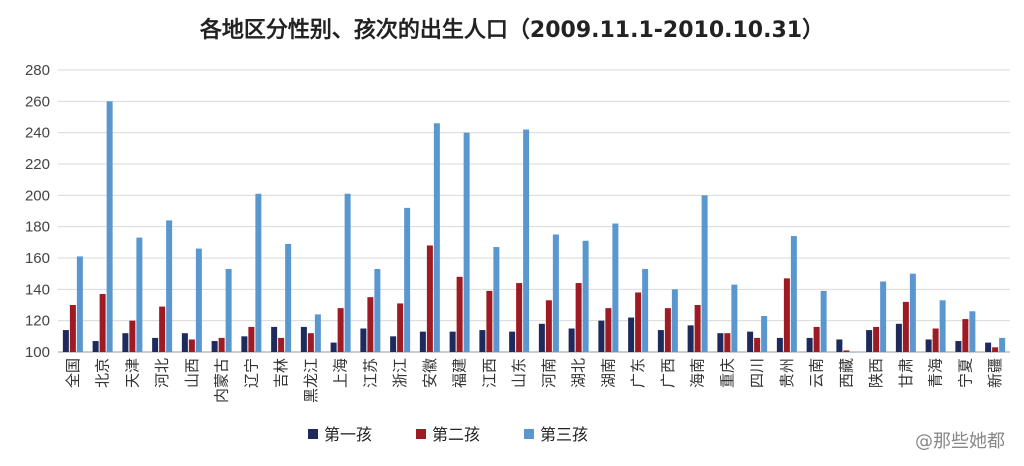 This screenshot has height=466, width=1024. I want to click on x-category-label: 浙江, so click(400, 373).